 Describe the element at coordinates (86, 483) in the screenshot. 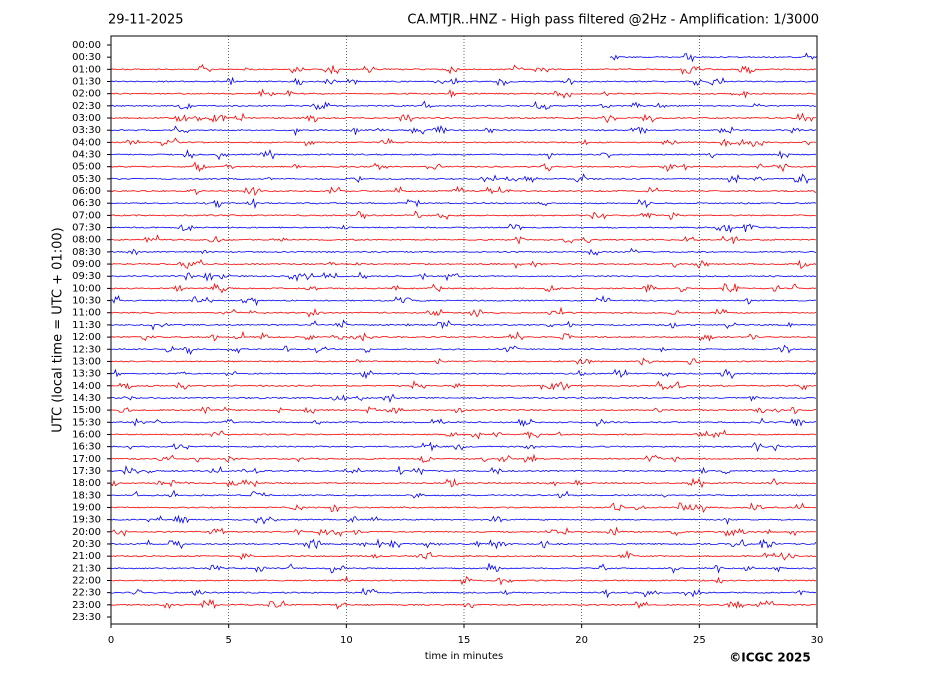

I see `y-tick-label: 18:00` at that location.